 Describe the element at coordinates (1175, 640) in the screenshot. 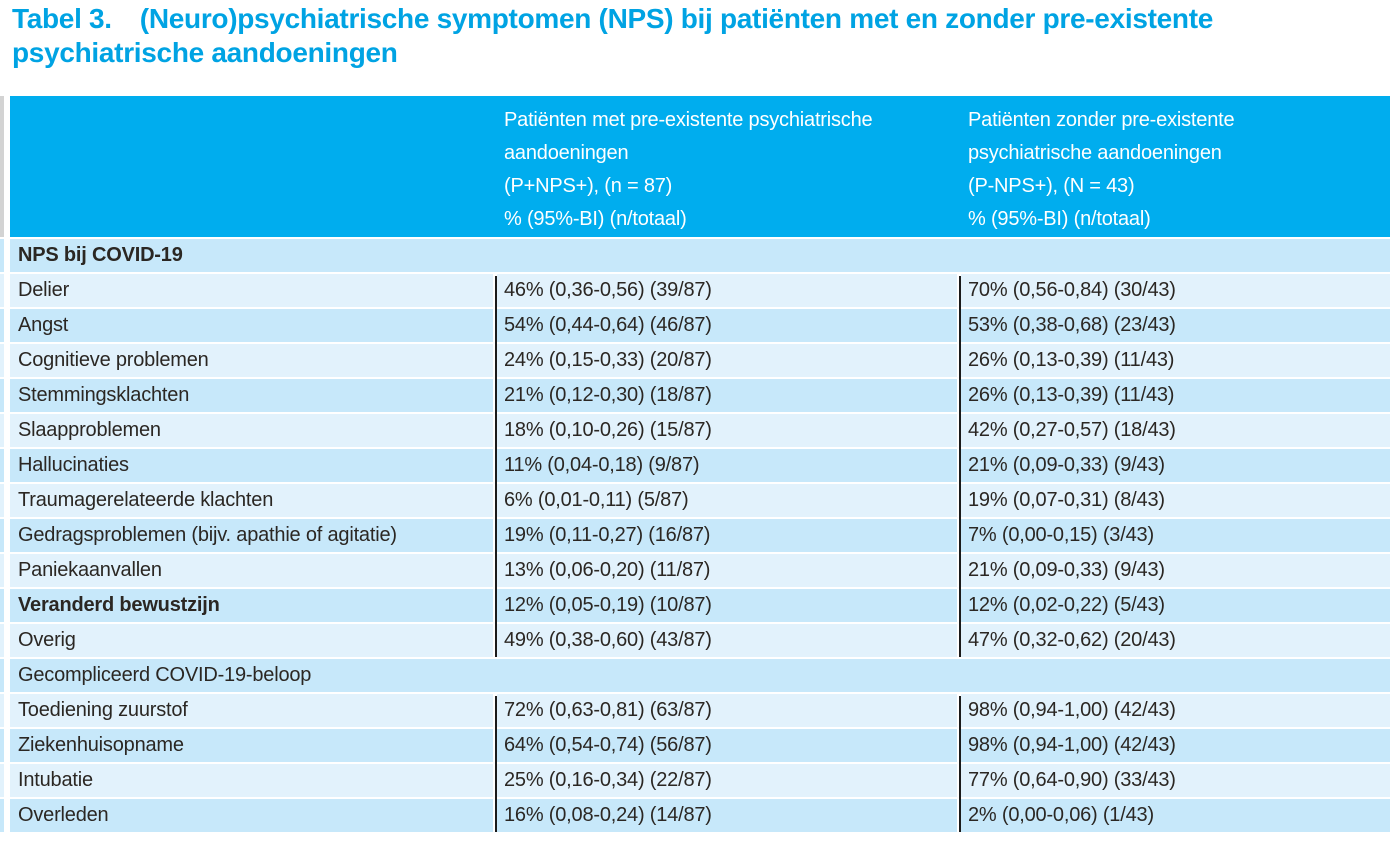

I see `row-value-without-preexisting: 47% (0,32-0,62) (20/43)` at that location.